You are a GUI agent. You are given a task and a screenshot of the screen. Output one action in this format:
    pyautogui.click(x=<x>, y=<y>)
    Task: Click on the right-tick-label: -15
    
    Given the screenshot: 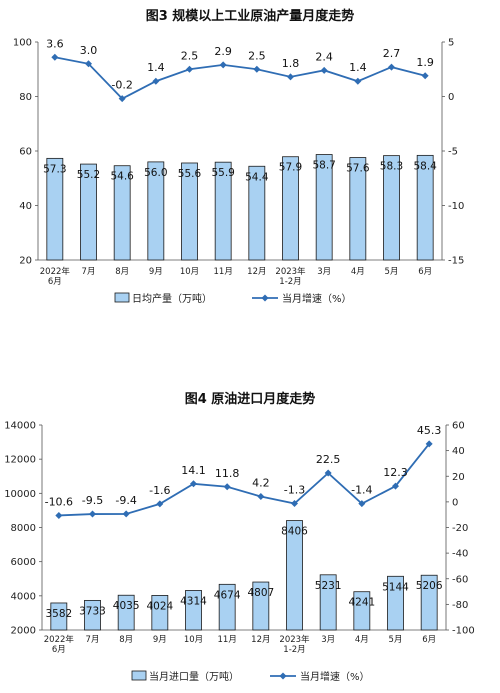 What is the action you would take?
    pyautogui.click(x=456, y=261)
    